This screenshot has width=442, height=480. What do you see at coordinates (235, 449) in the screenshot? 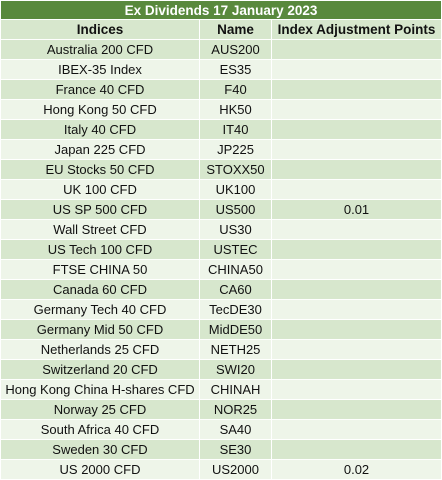
I see `cell-name: SE30` at bounding box center [235, 449].